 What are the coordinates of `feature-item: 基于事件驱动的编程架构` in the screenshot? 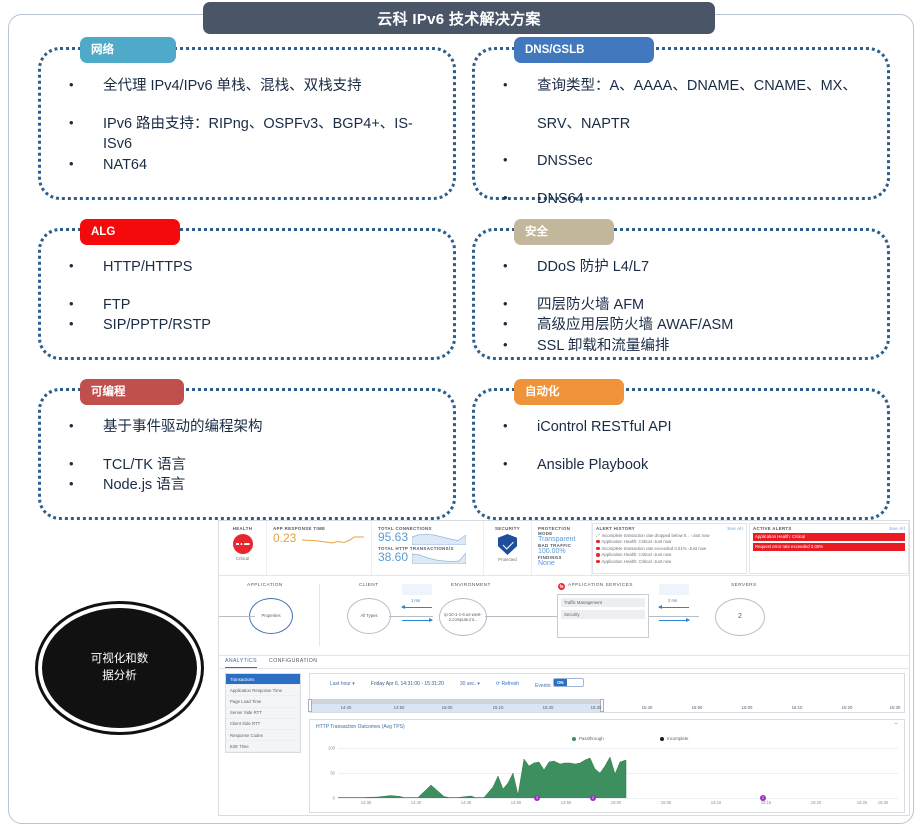 It's located at (250, 427).